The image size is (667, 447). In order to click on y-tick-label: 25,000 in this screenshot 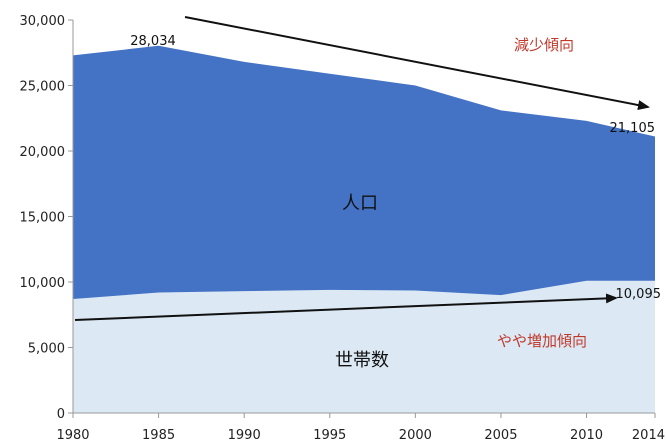, I will do `click(43, 87)`.